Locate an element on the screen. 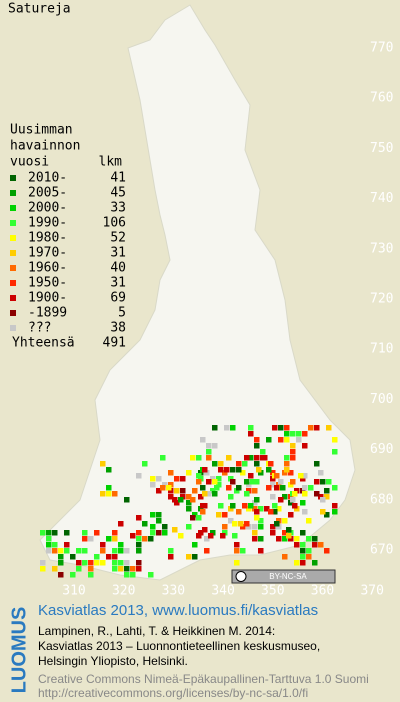 The width and height of the screenshot is (400, 702). northing-label: 710 is located at coordinates (381, 349).